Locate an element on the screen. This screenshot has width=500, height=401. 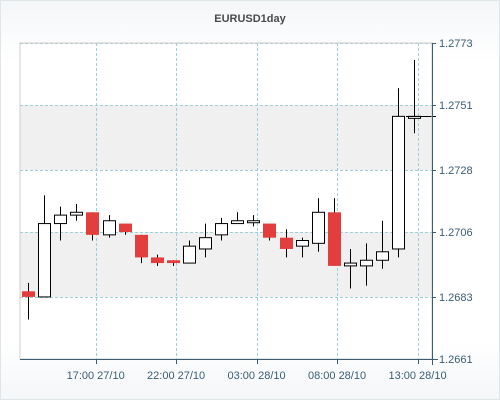
grid-band is located at coordinates (226, 137).